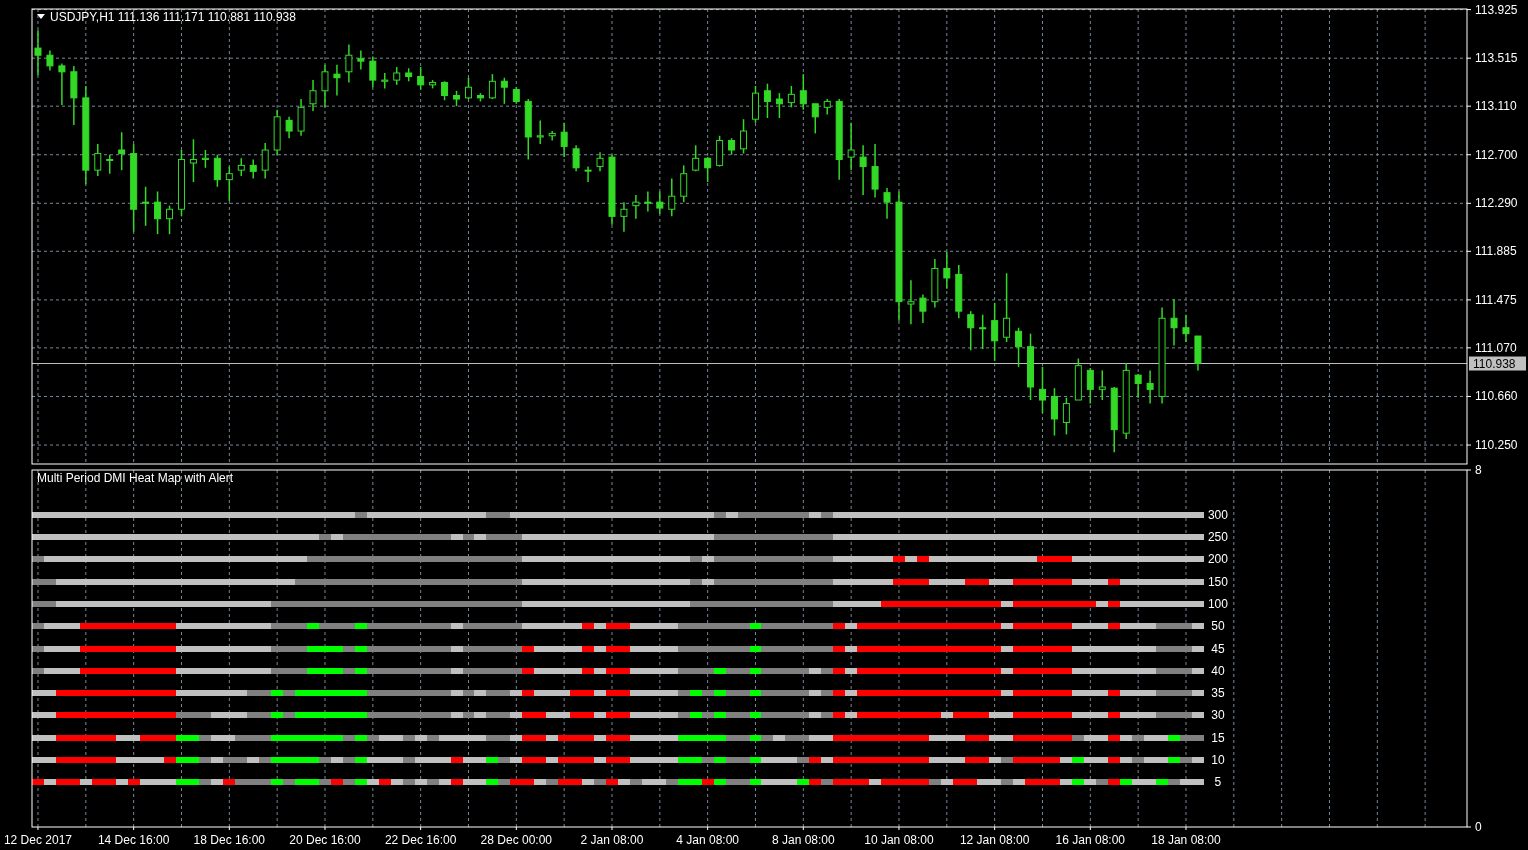 The height and width of the screenshot is (850, 1528). I want to click on y-tick-label: 113.515, so click(1496, 58).